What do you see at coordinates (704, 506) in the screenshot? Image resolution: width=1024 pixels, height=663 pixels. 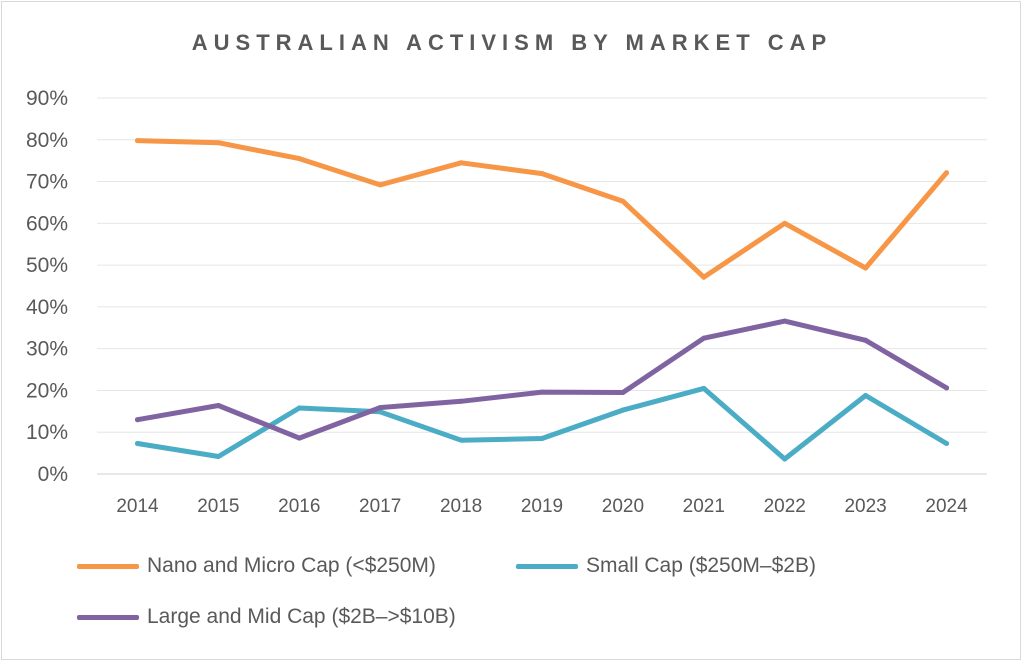 I see `x-tick-label: 2021` at bounding box center [704, 506].